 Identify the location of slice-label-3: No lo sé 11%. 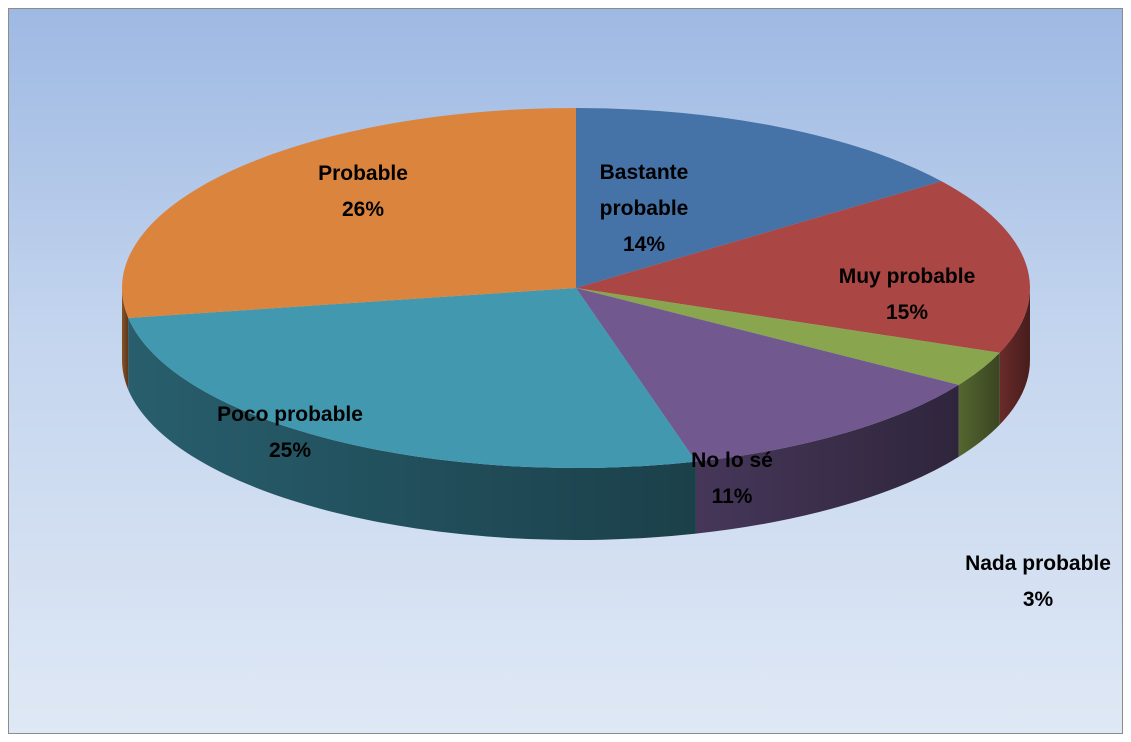
(732, 478).